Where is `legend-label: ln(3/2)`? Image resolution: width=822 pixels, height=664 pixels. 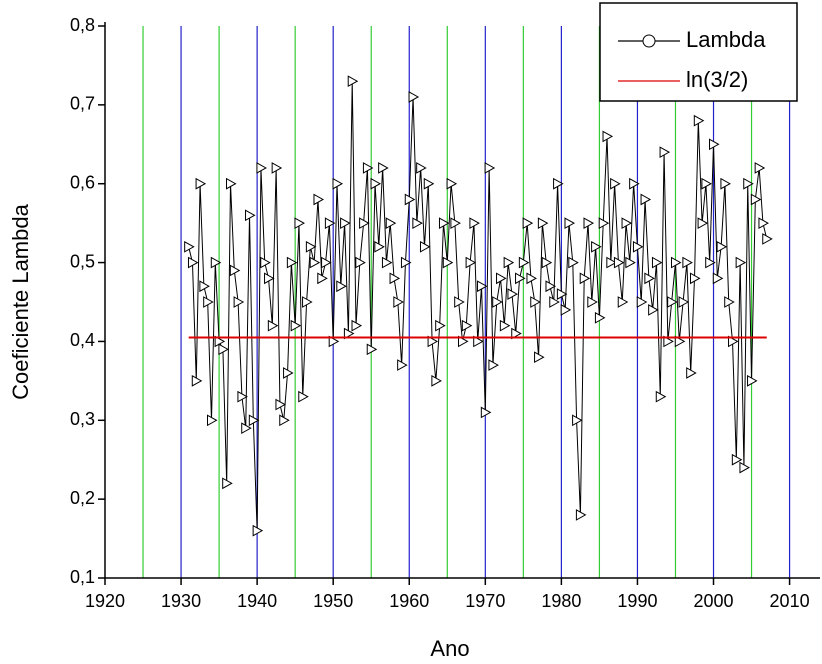
legend-label: ln(3/2) is located at coordinates (717, 79).